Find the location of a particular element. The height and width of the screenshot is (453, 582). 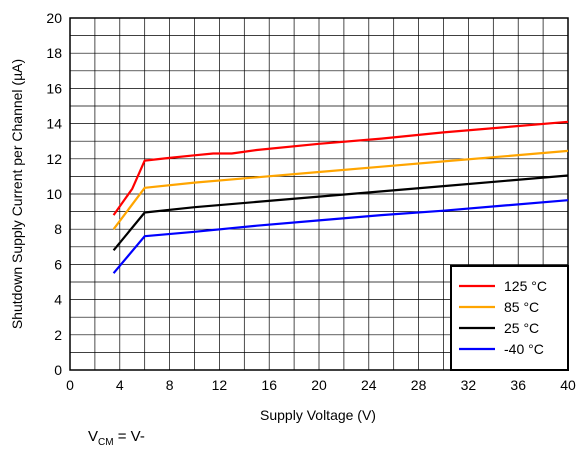

y-tick-label: 14 is located at coordinates (54, 124).